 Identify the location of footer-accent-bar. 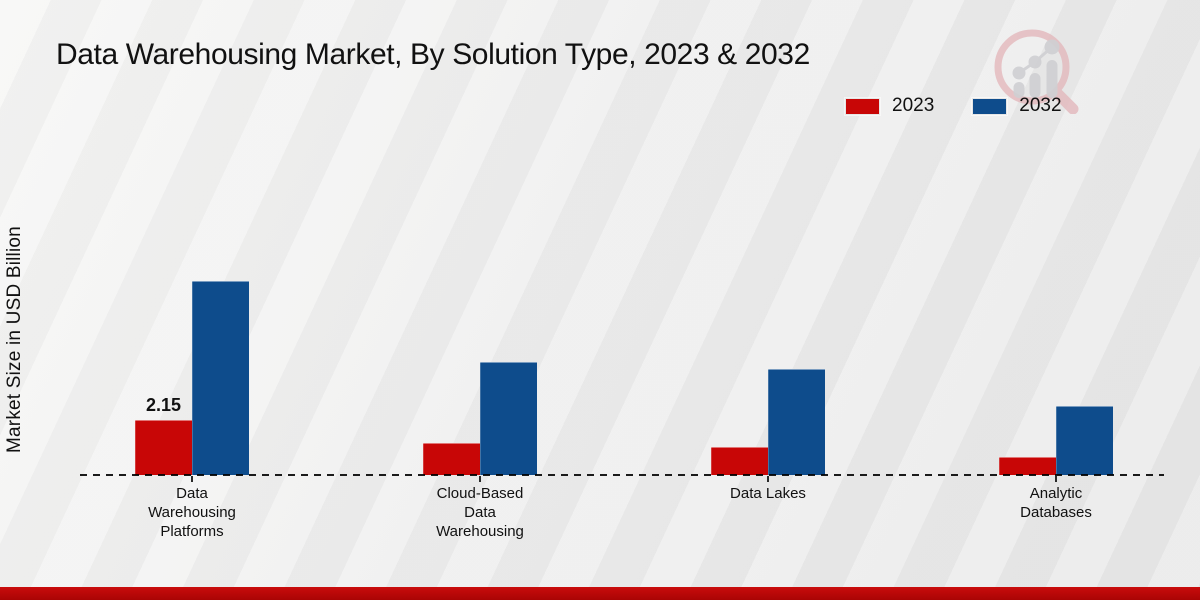
(600, 593).